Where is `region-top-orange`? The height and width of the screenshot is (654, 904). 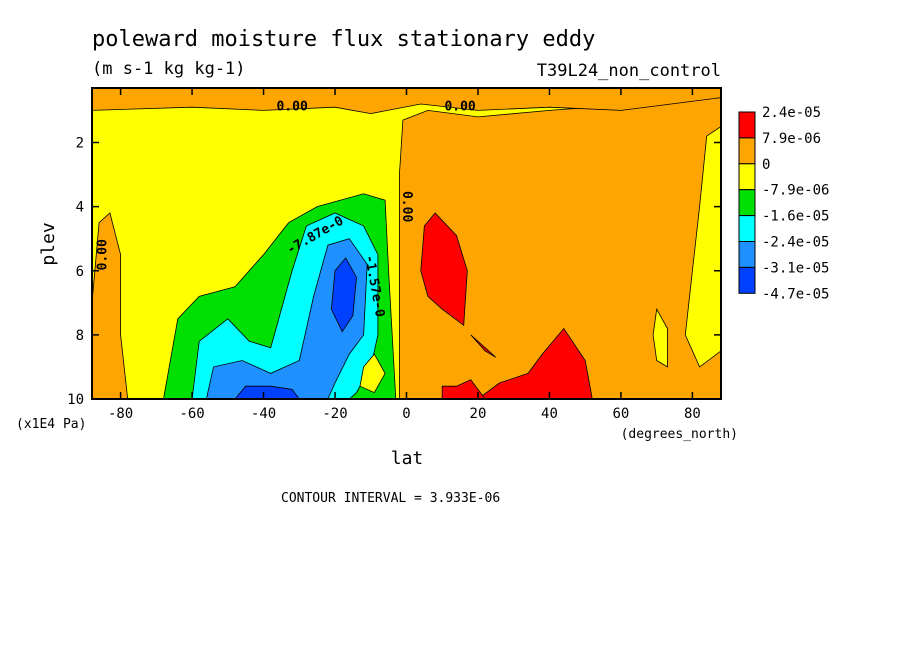
region-top-orange is located at coordinates (406, 101).